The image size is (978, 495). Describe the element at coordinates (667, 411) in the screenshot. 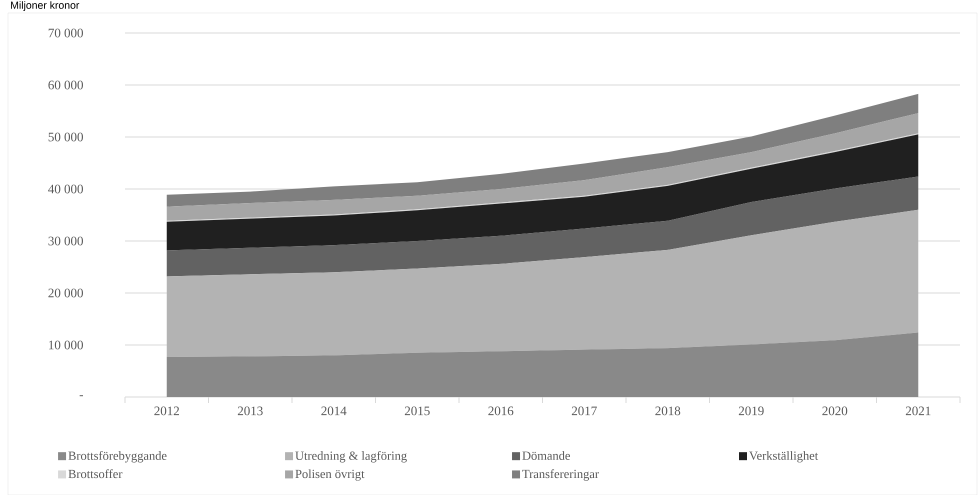

I see `x-tick-label: 2018` at that location.